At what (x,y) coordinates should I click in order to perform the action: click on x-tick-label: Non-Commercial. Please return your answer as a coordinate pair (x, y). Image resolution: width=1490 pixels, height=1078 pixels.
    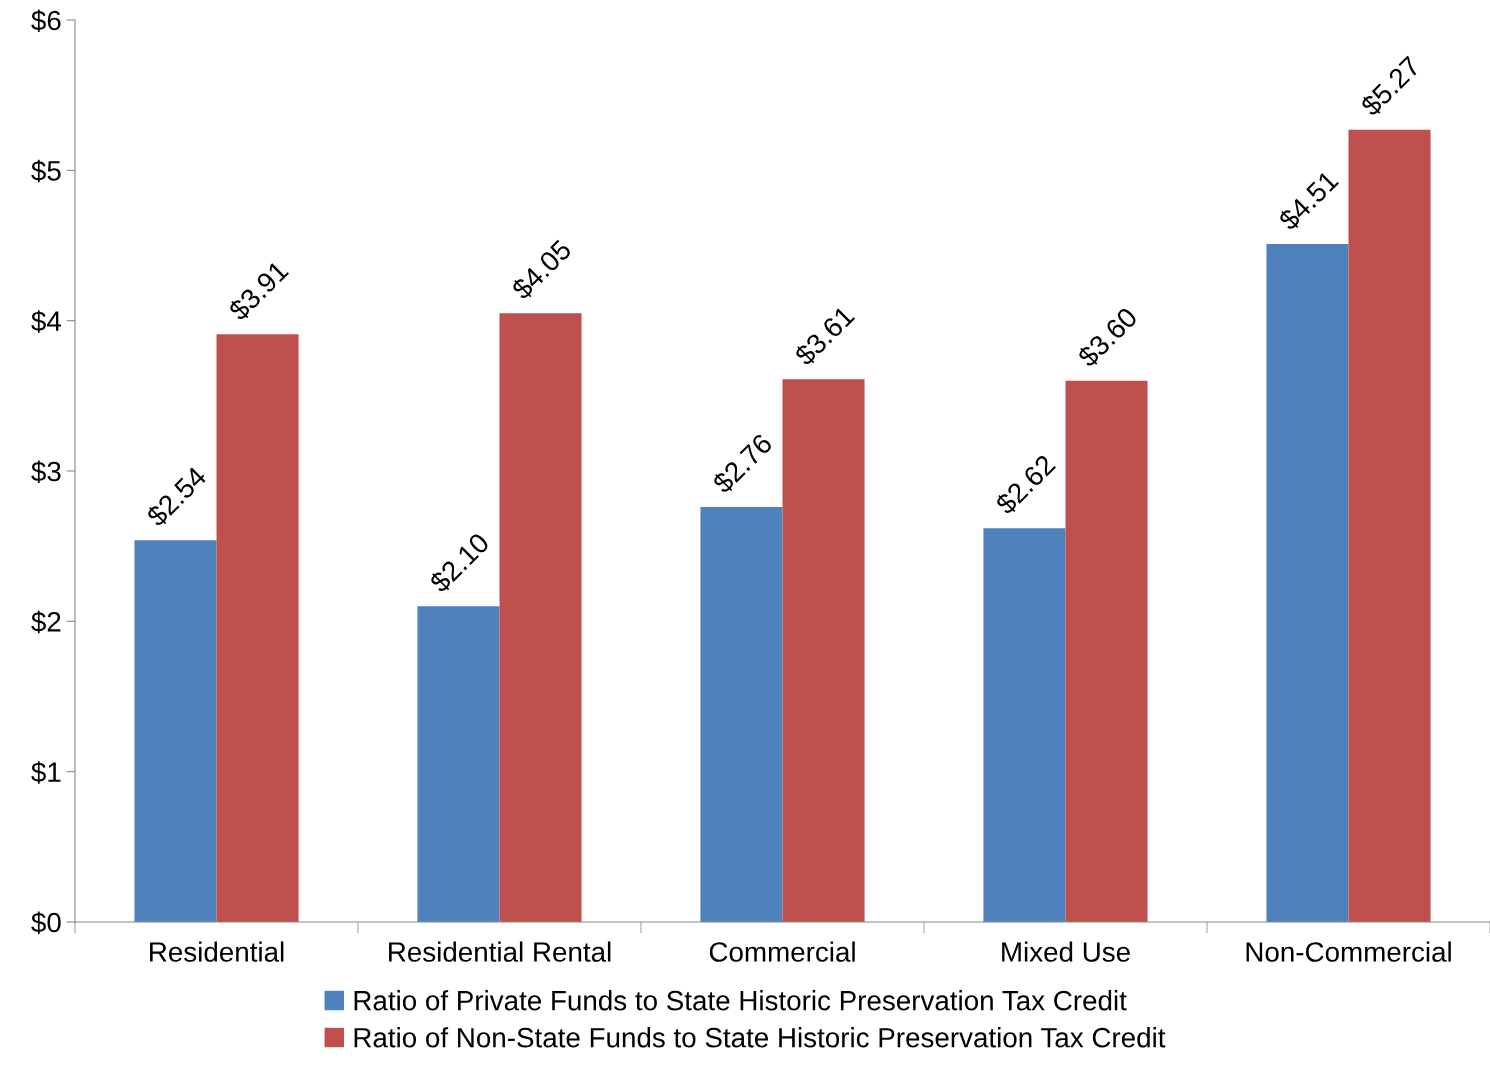
    Looking at the image, I should click on (1348, 951).